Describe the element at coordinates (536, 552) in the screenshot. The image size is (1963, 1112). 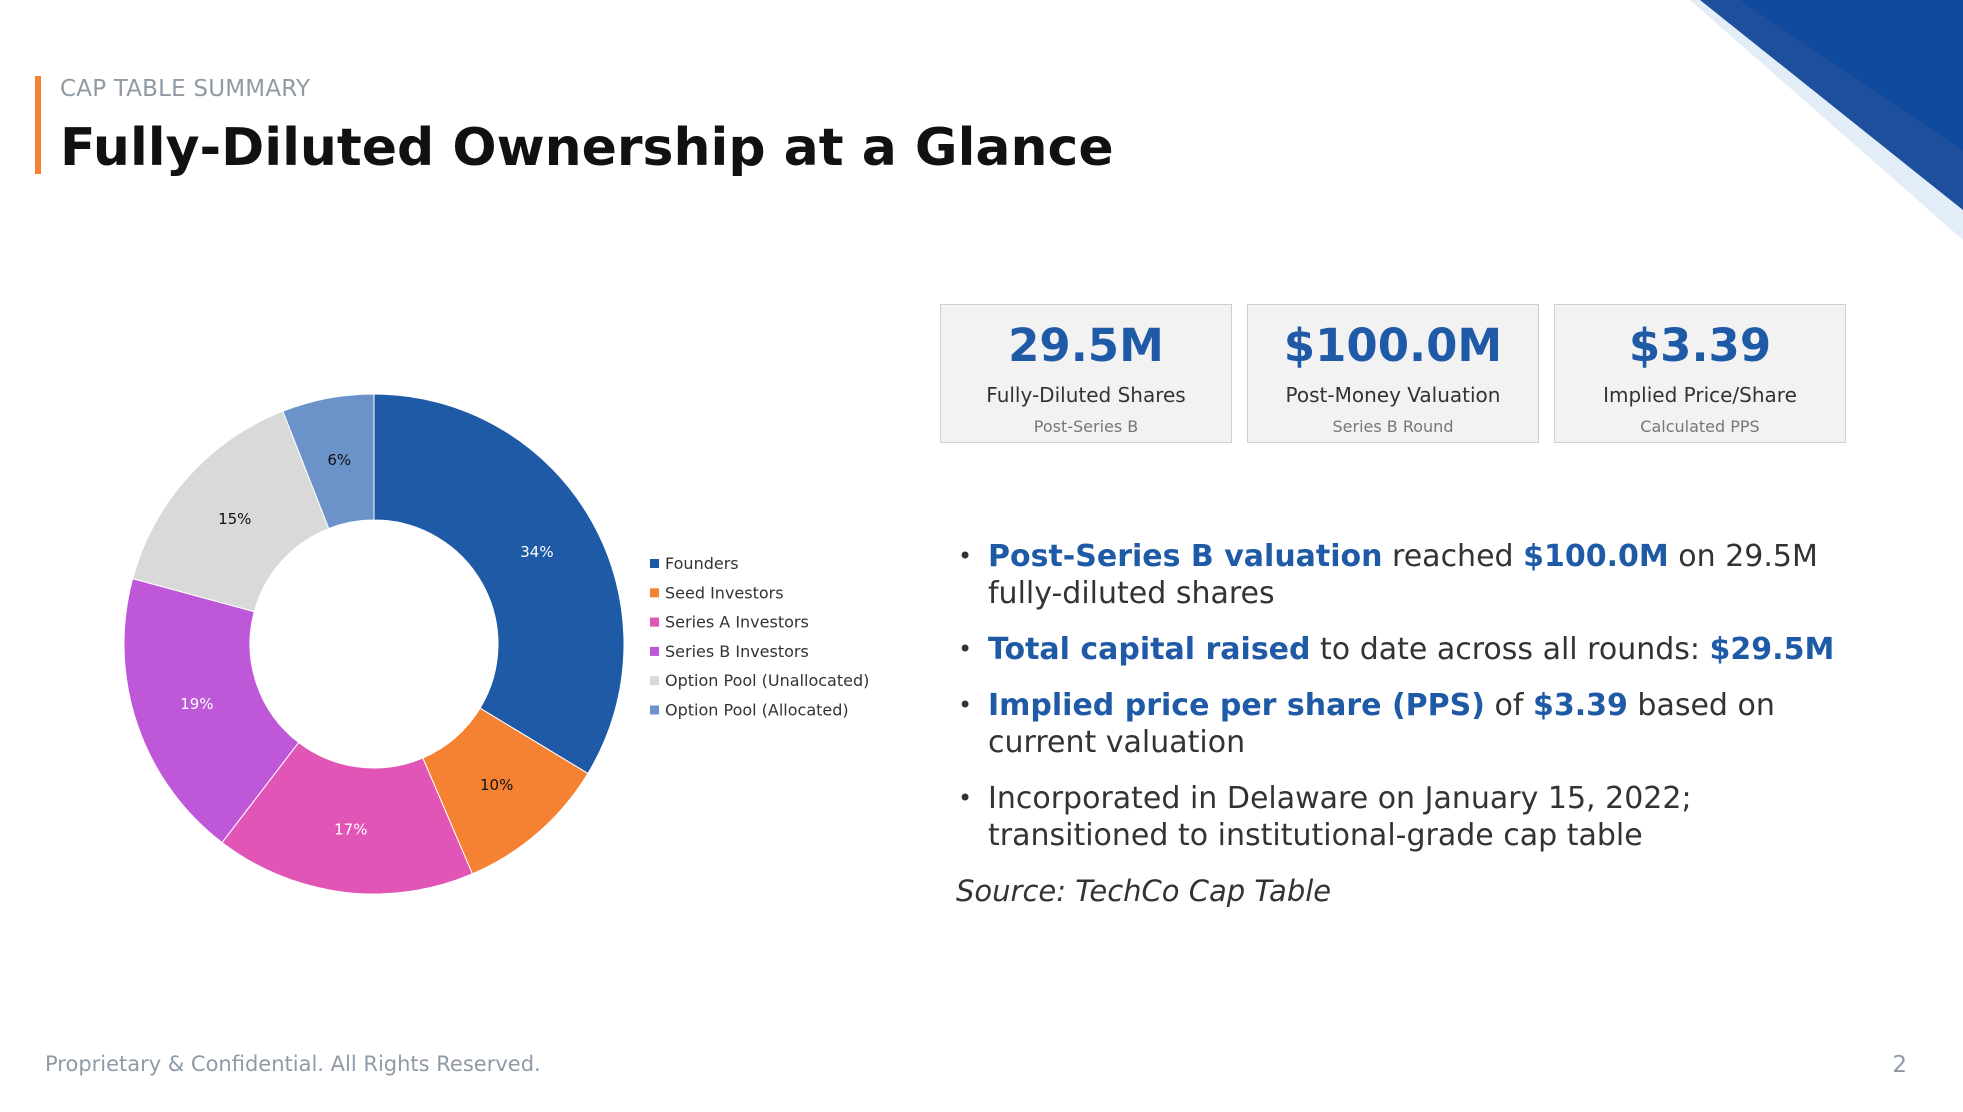
I see `slice-data-label: 34%` at that location.